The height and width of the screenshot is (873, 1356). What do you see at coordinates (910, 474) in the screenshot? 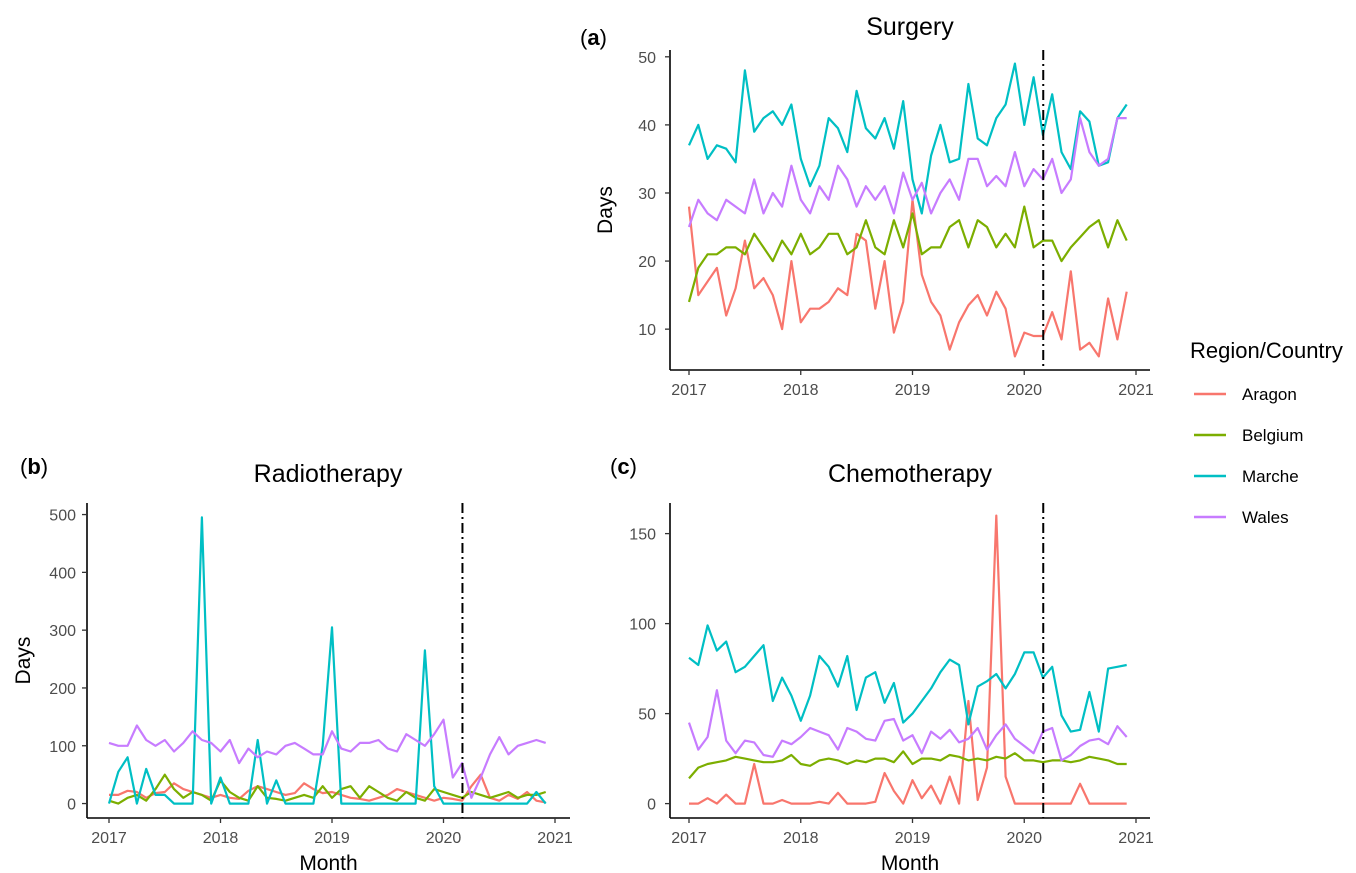
I see `chart-title-chemotherapy: Chemotherapy` at bounding box center [910, 474].